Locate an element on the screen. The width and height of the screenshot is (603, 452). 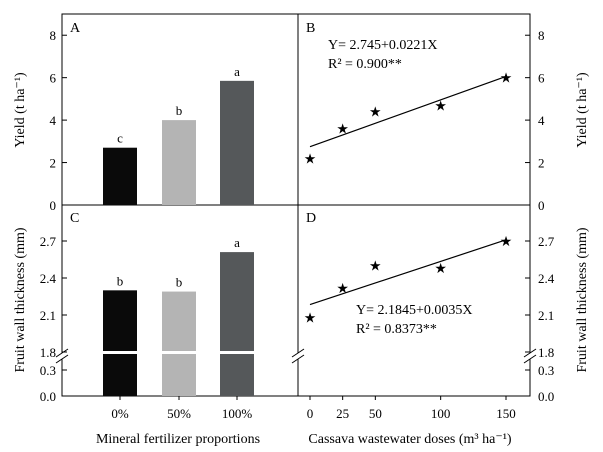
ytick-label-d: 2.4 is located at coordinates (546, 278).